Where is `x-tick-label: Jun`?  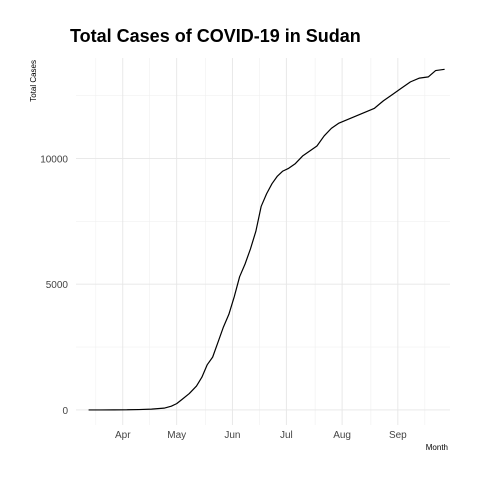 x-tick-label: Jun is located at coordinates (232, 435).